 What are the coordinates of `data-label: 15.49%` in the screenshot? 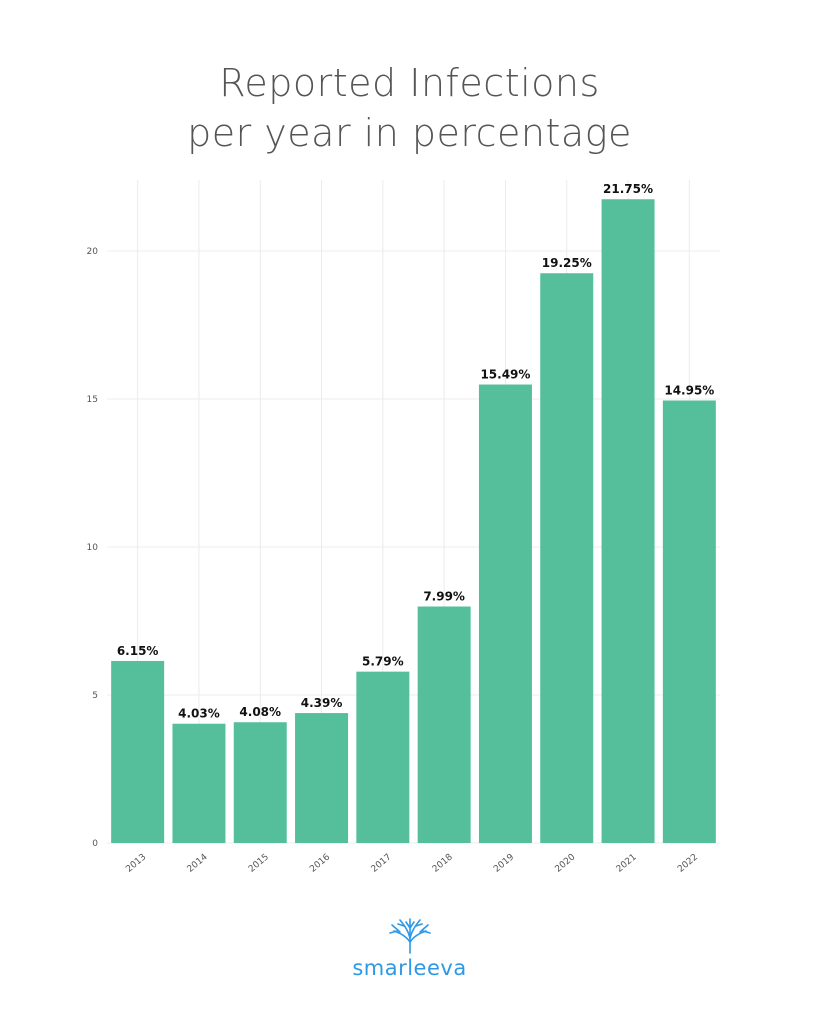 It's located at (505, 375).